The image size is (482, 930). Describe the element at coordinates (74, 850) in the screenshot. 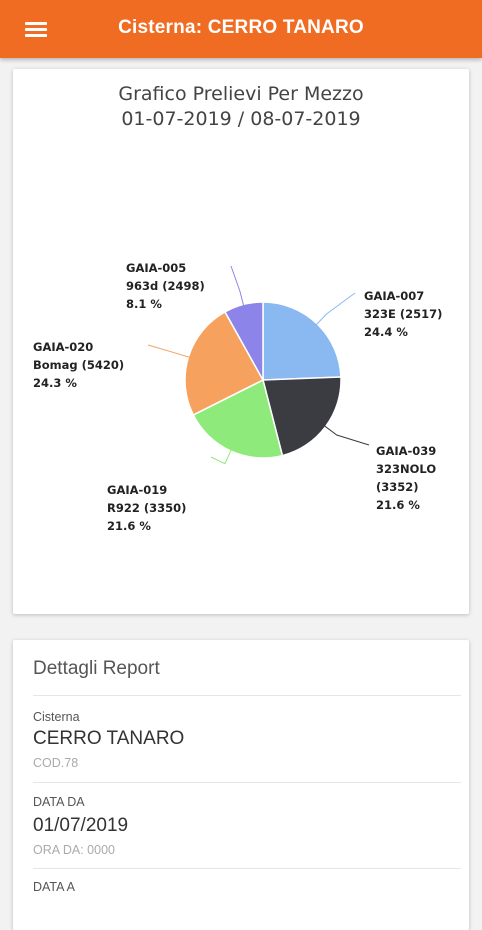

I see `ora-da-value: ORA DA: 0000` at that location.